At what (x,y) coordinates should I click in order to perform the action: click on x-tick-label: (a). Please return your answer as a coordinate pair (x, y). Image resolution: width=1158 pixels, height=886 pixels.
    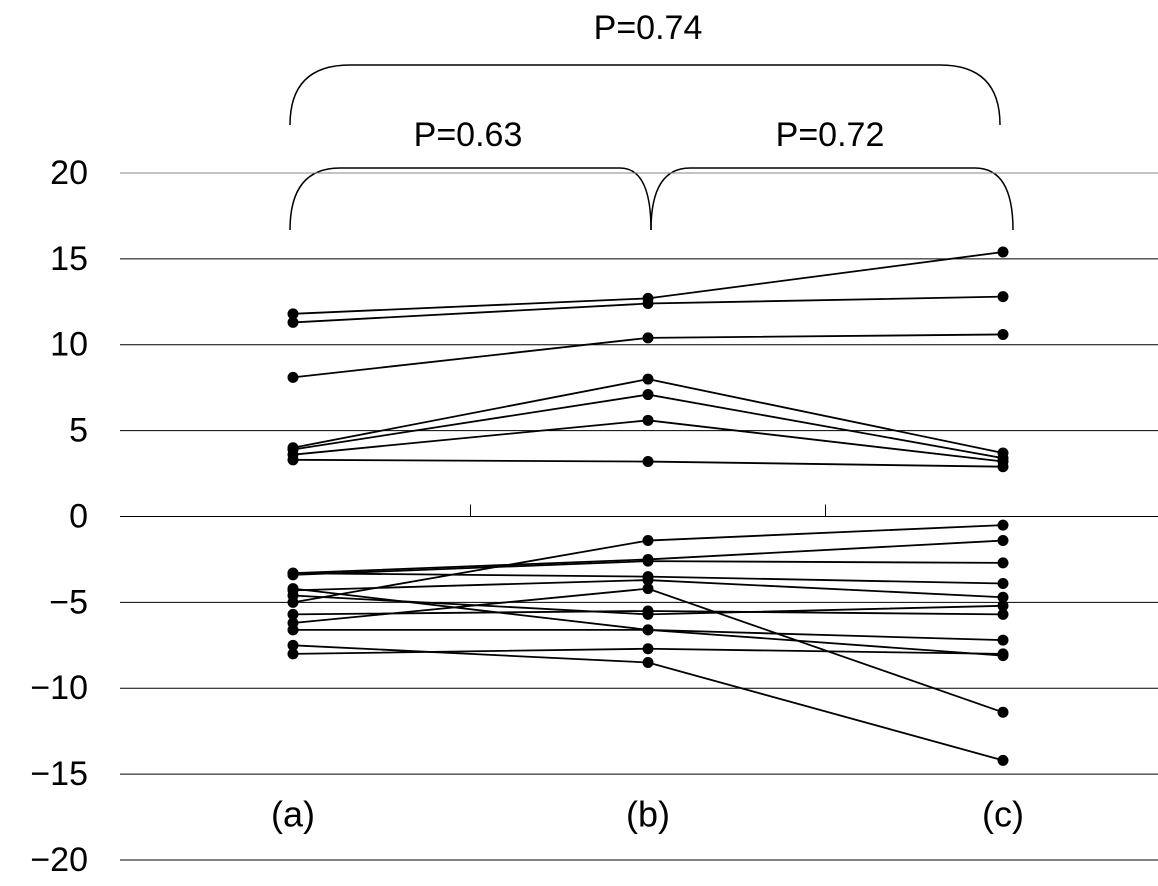
    Looking at the image, I should click on (293, 814).